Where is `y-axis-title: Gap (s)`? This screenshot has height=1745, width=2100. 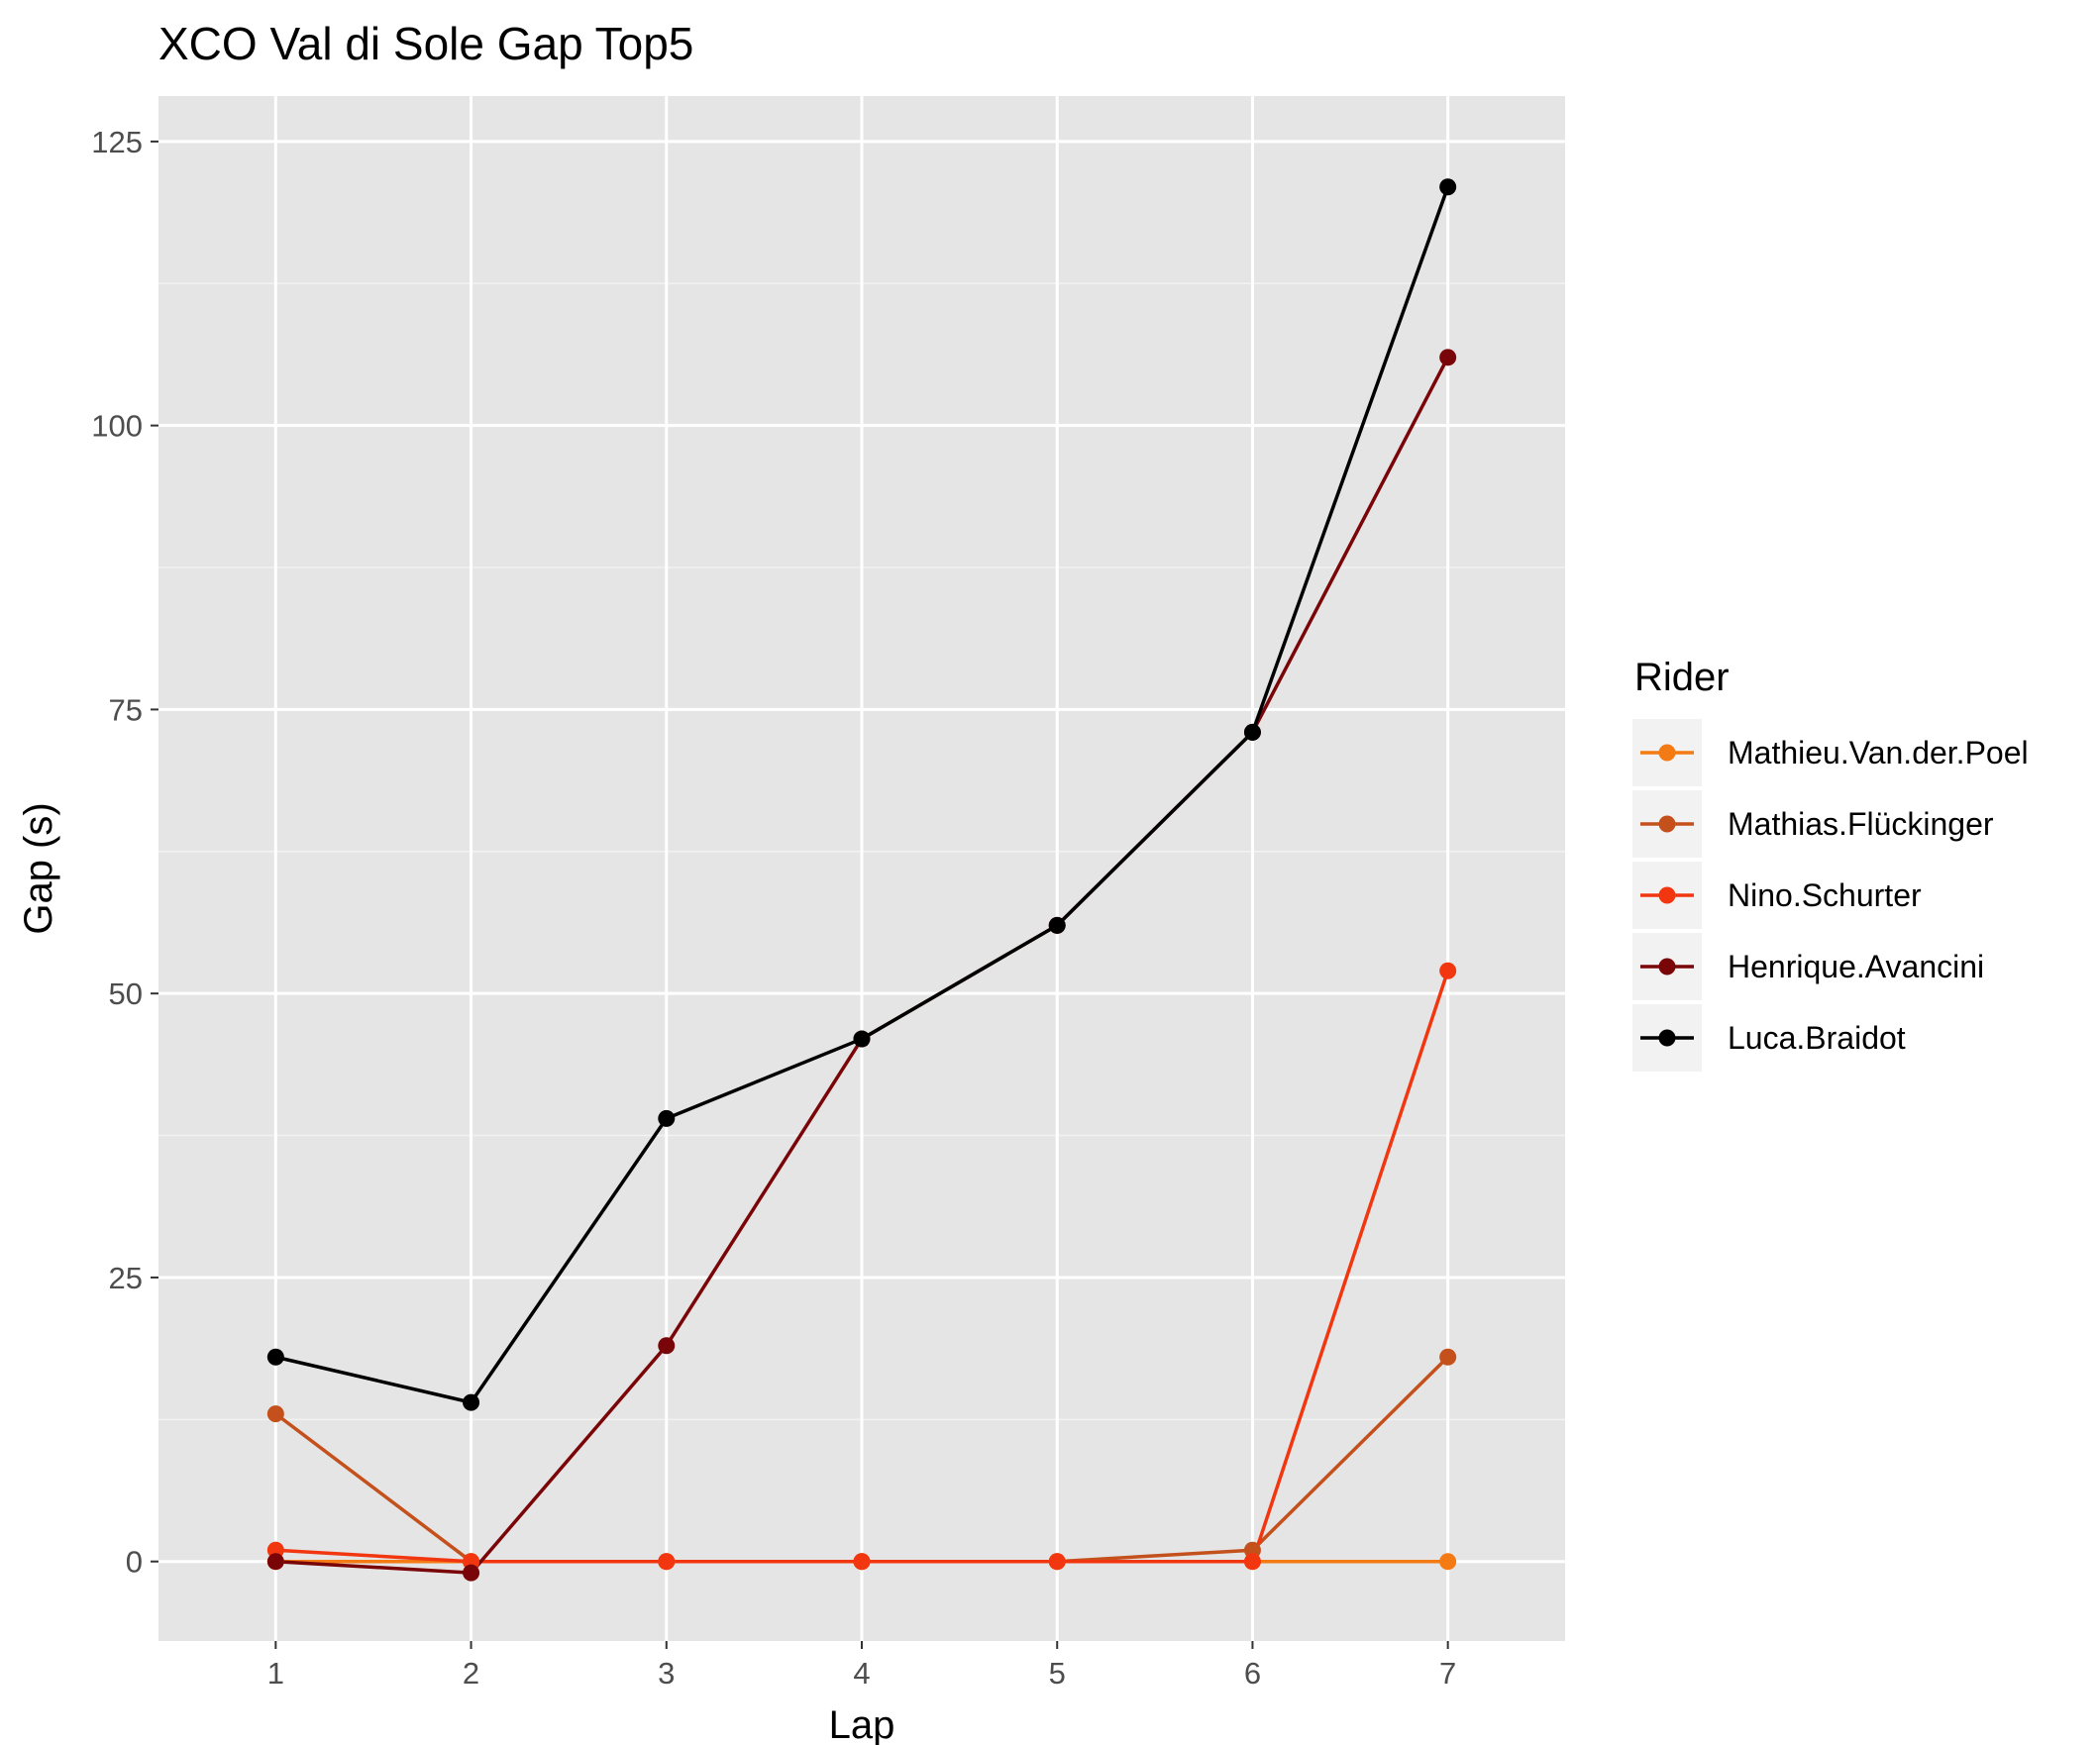
y-axis-title: Gap (s) is located at coordinates (38, 868).